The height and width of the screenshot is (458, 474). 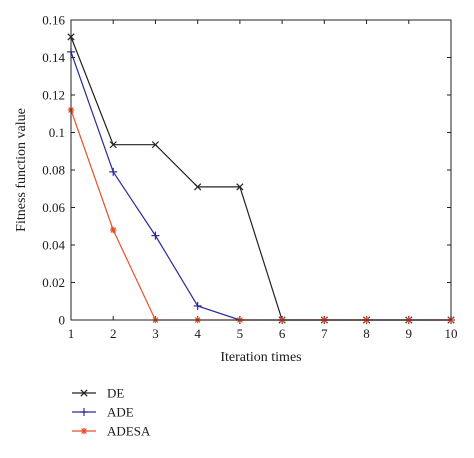 I want to click on x-tick-label: 10, so click(x=451, y=333).